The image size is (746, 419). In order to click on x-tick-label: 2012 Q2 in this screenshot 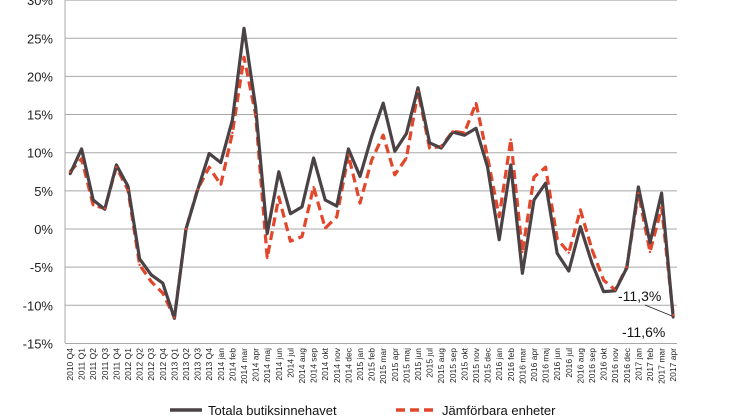, I will do `click(140, 364)`.